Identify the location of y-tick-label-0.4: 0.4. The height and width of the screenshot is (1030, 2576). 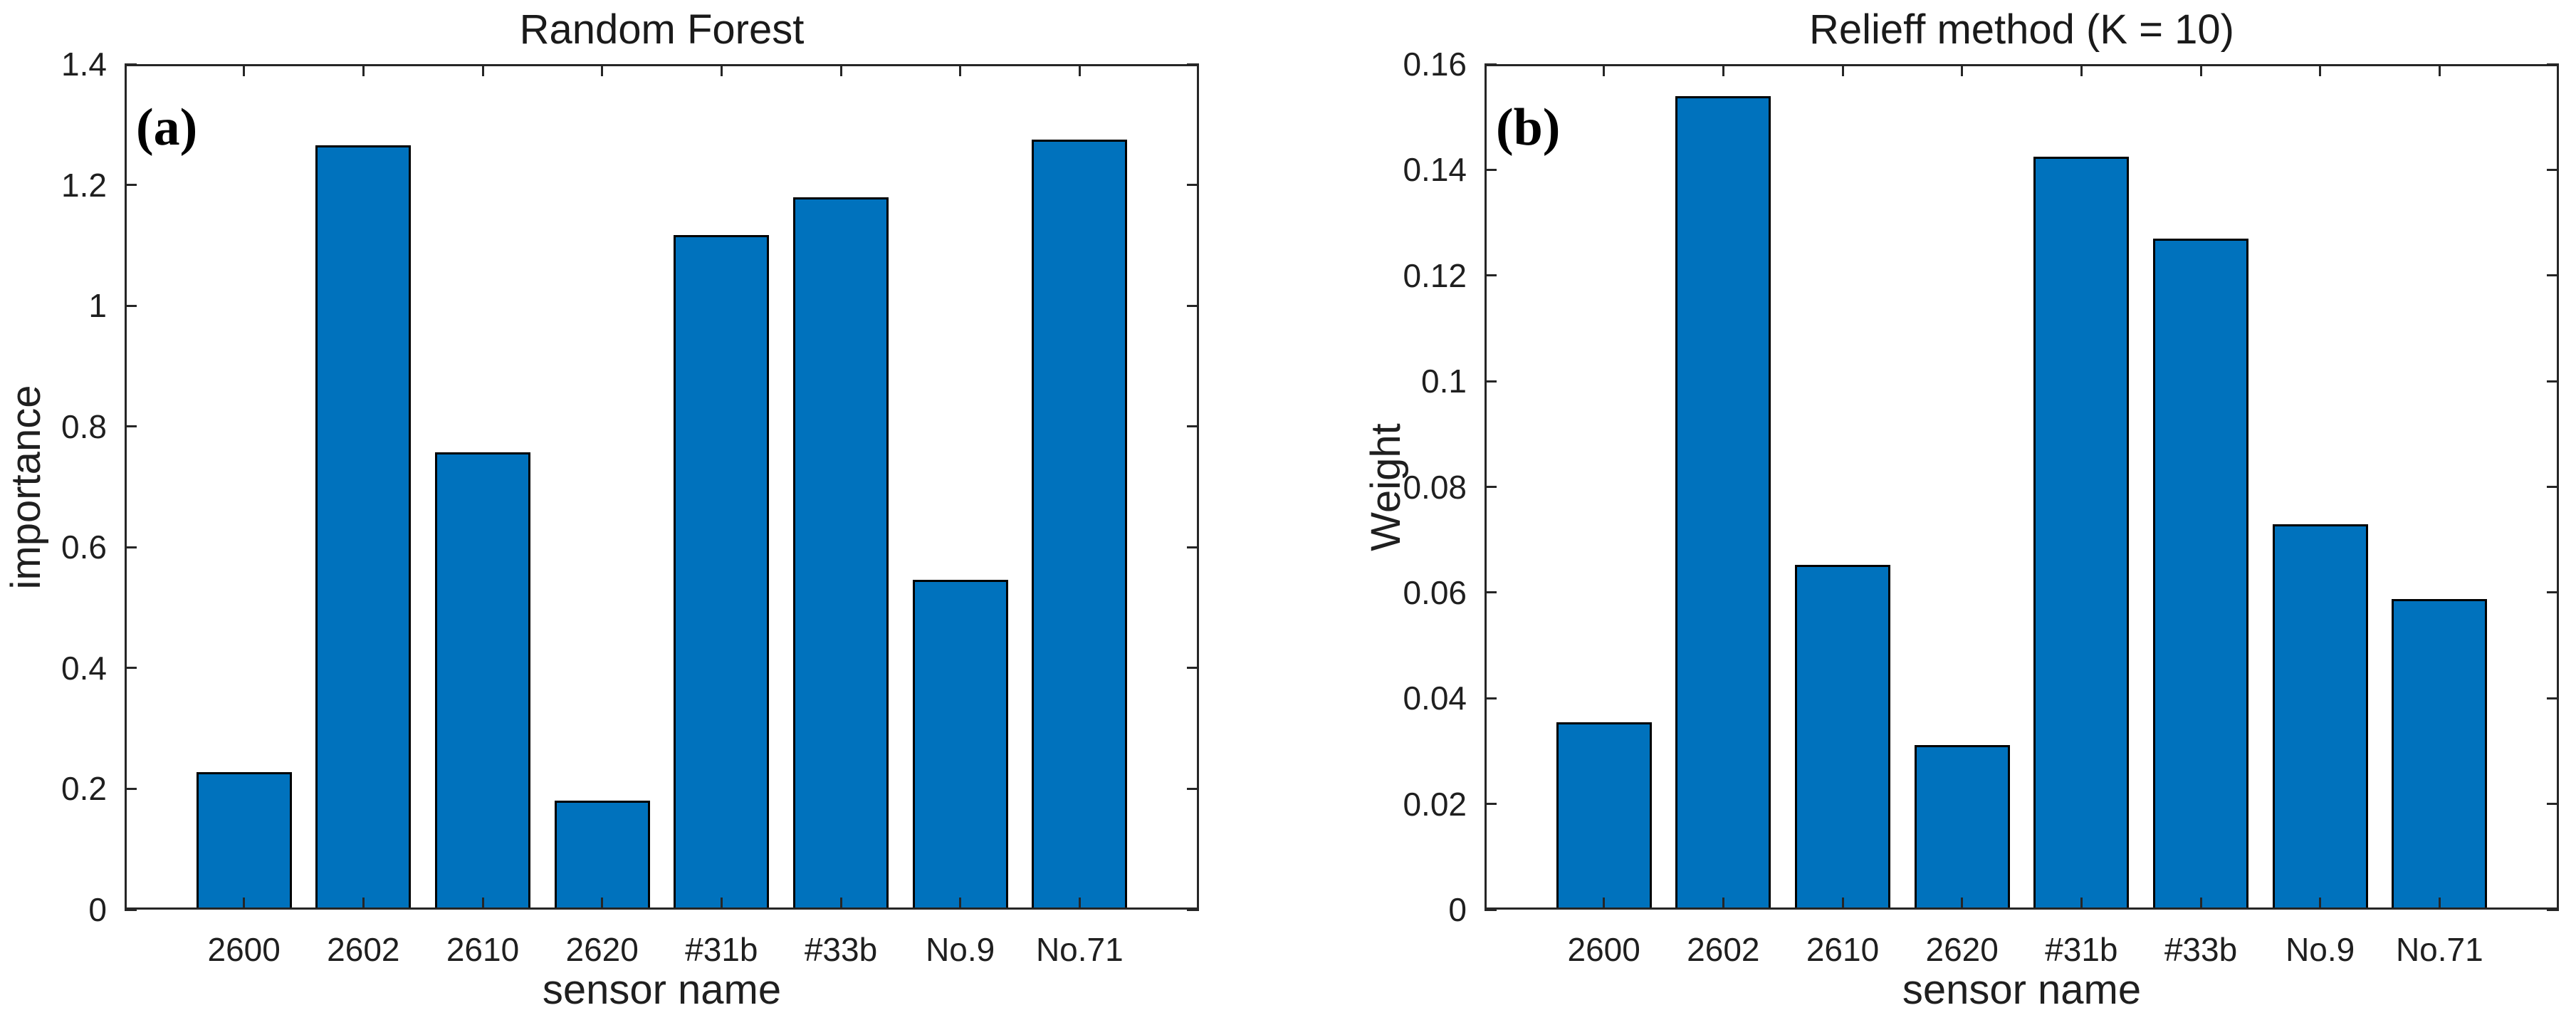
(84, 668).